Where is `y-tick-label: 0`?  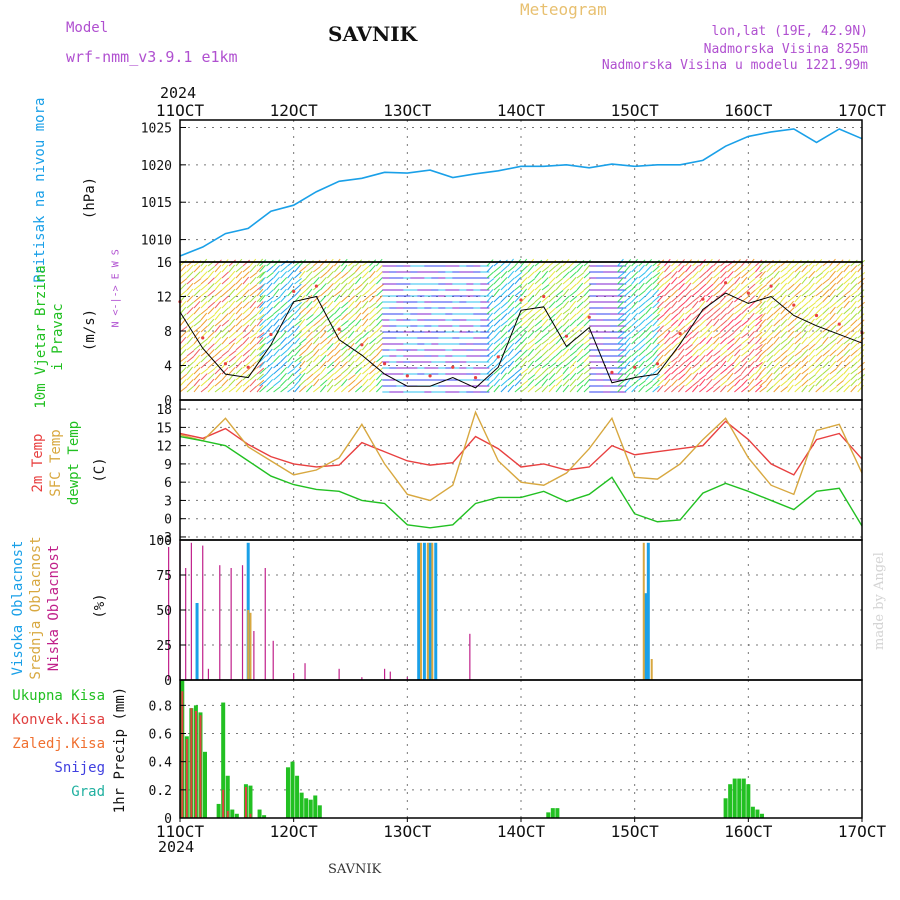 y-tick-label: 0 is located at coordinates (168, 401).